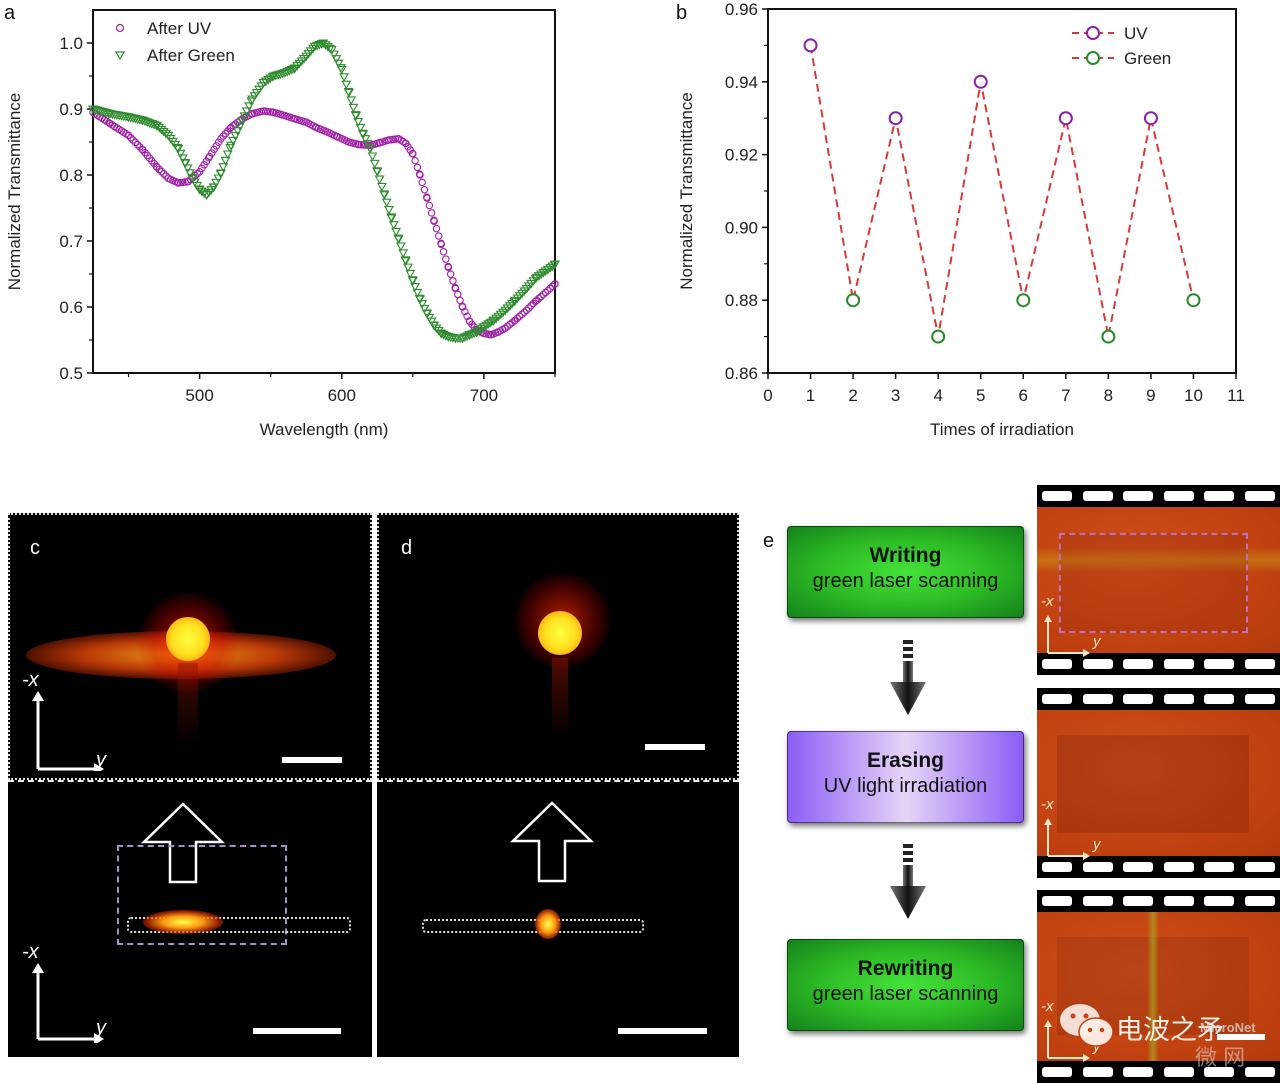 The height and width of the screenshot is (1083, 1280). I want to click on panel-d-scan-line, so click(533, 926).